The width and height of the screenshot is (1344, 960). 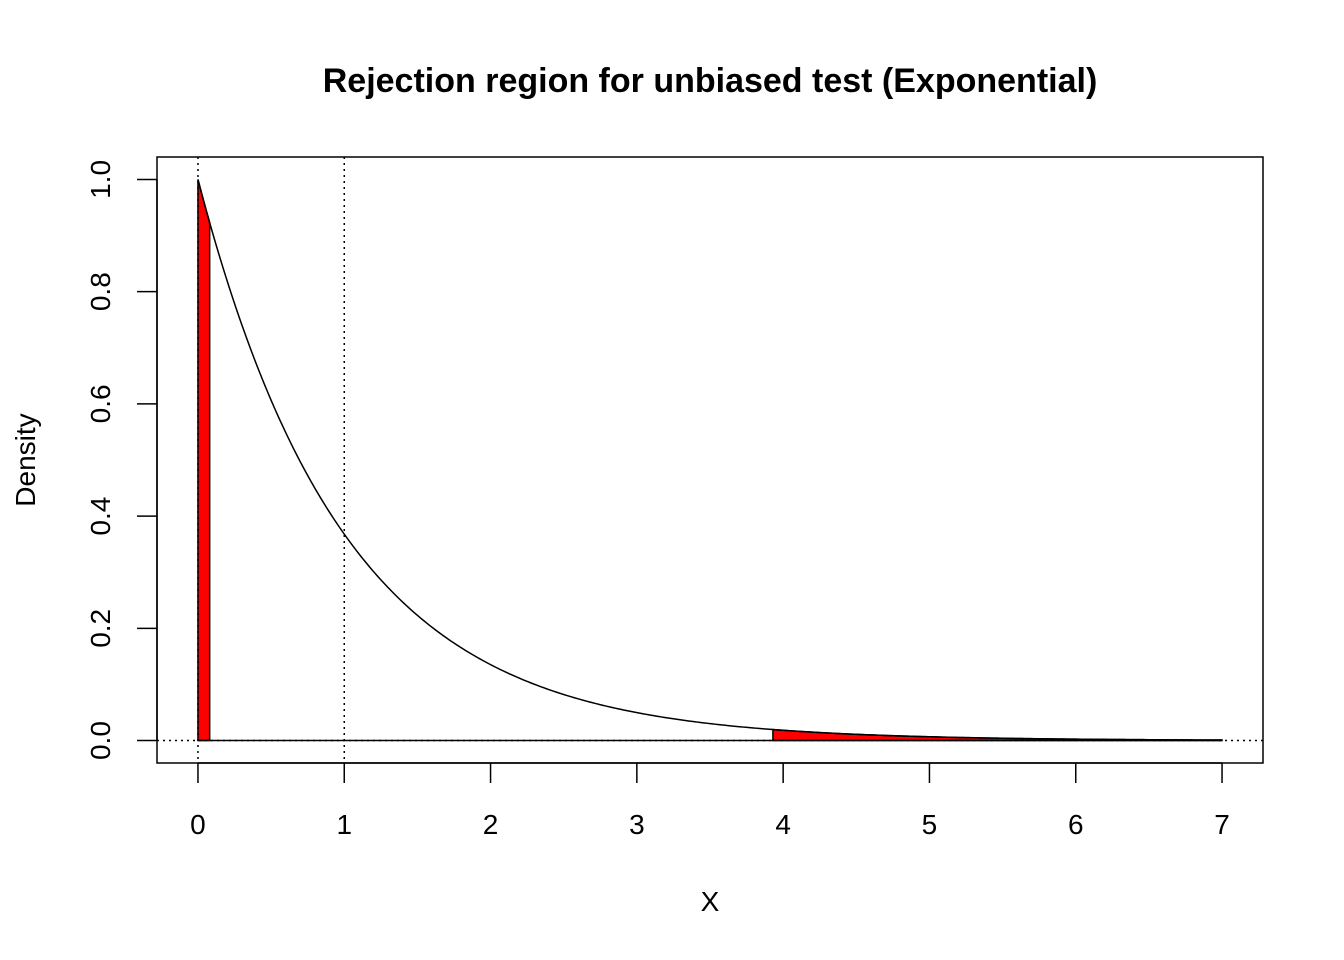 What do you see at coordinates (491, 824) in the screenshot?
I see `x-tick-label: 2` at bounding box center [491, 824].